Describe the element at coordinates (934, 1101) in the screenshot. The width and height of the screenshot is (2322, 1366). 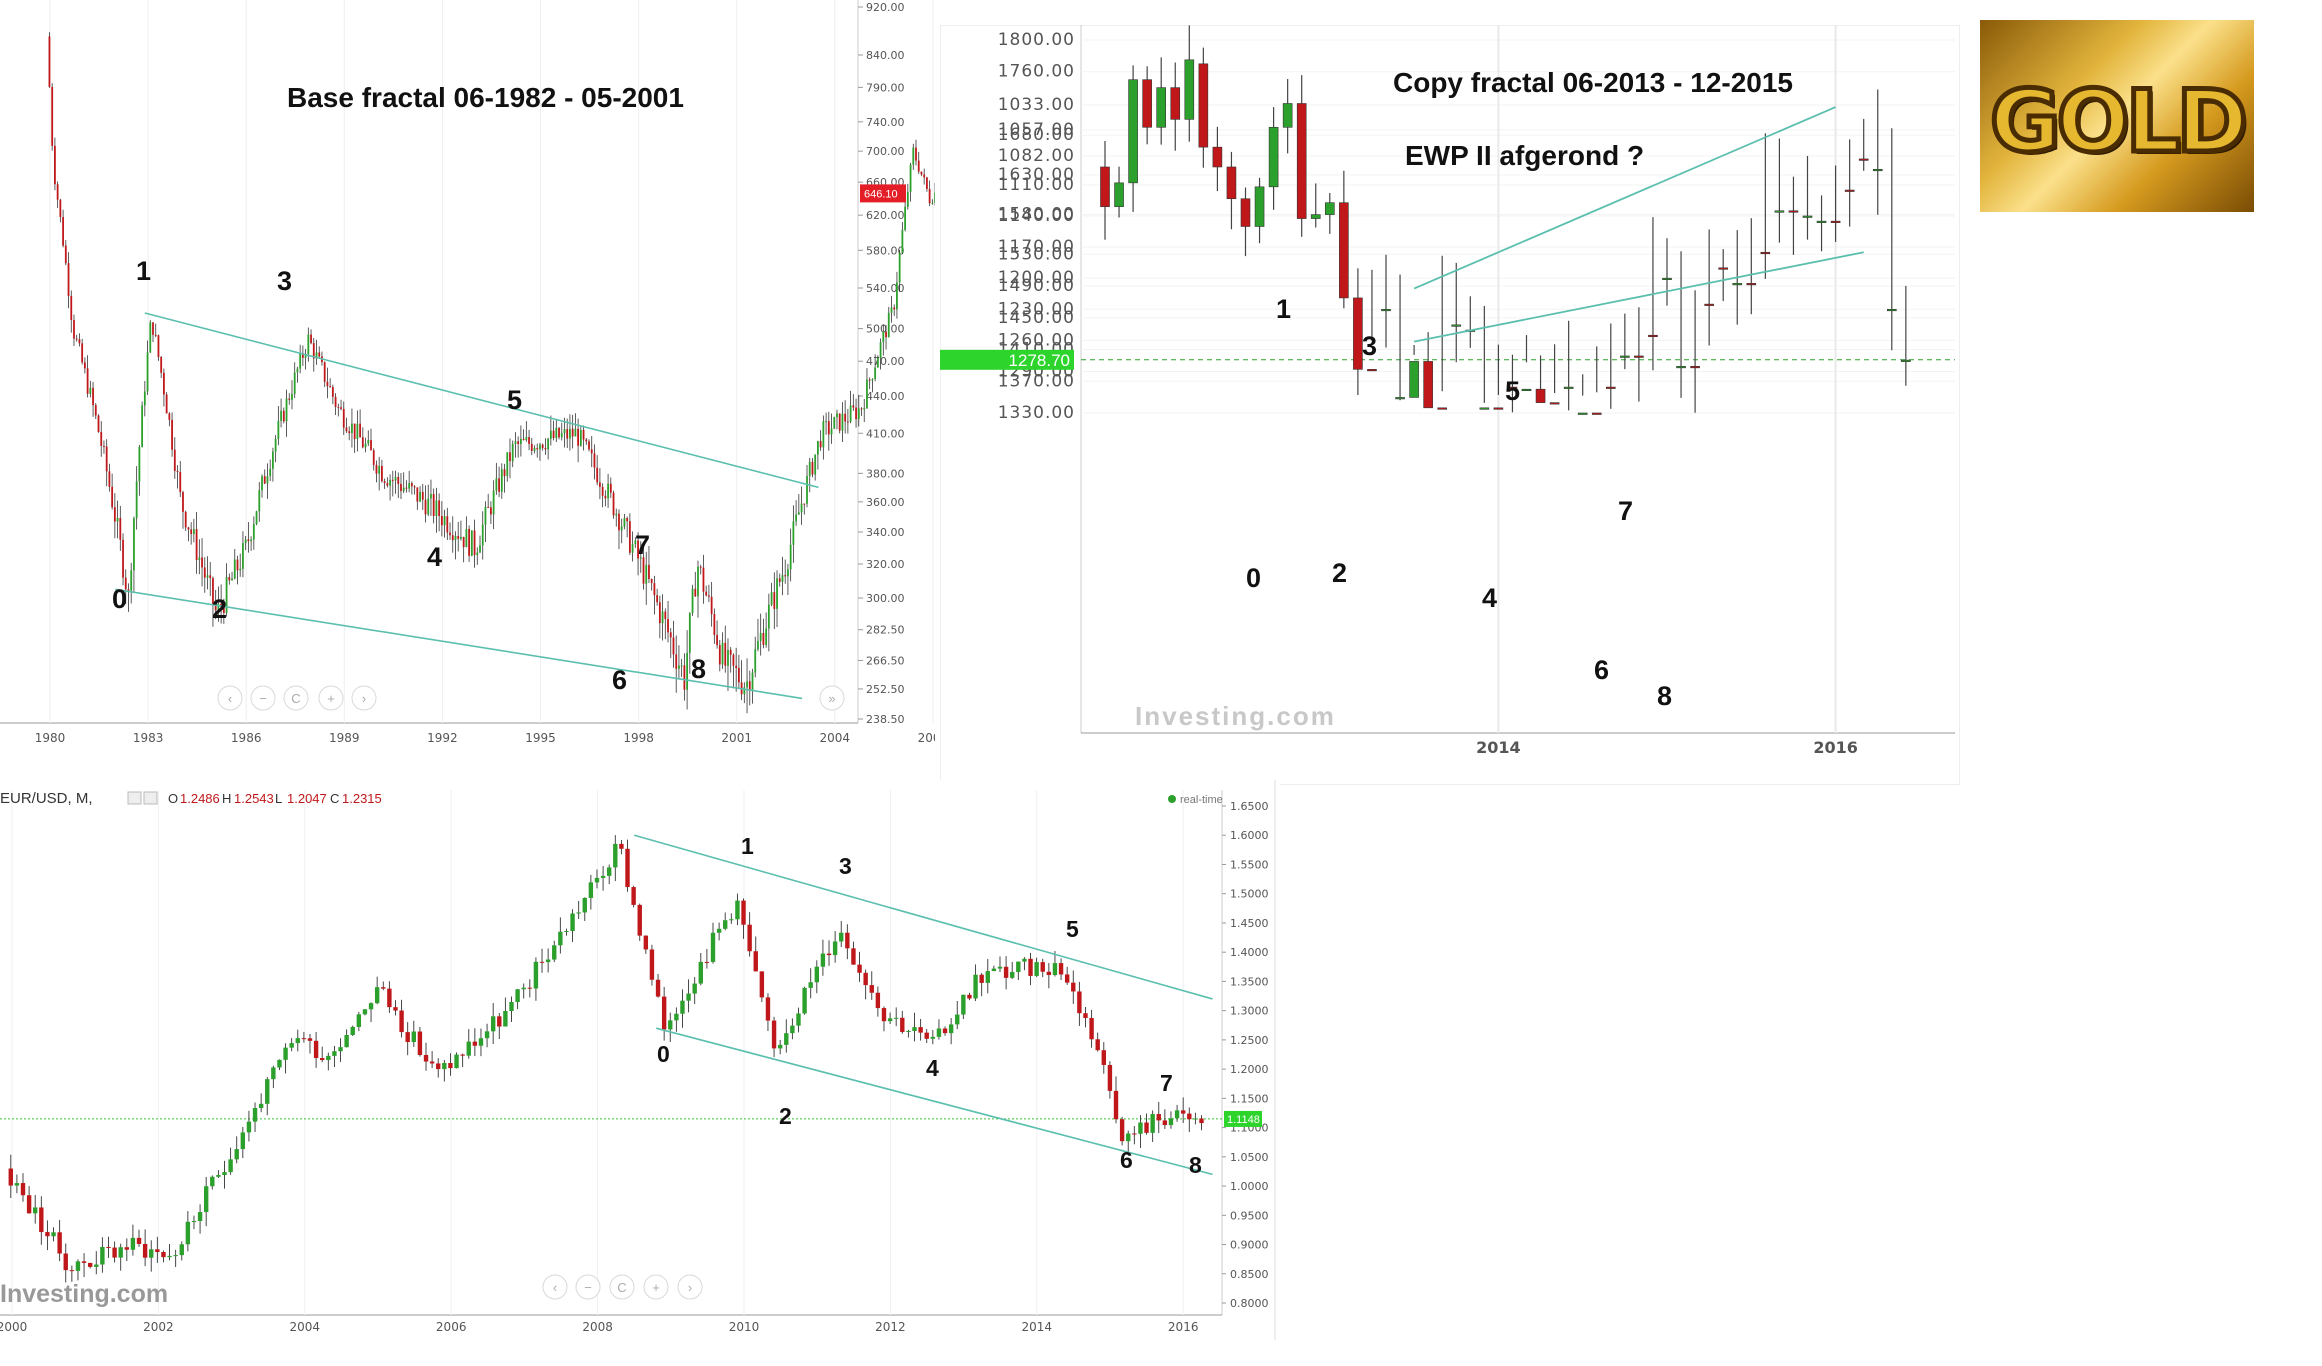
I see `chart3-trend-line` at that location.